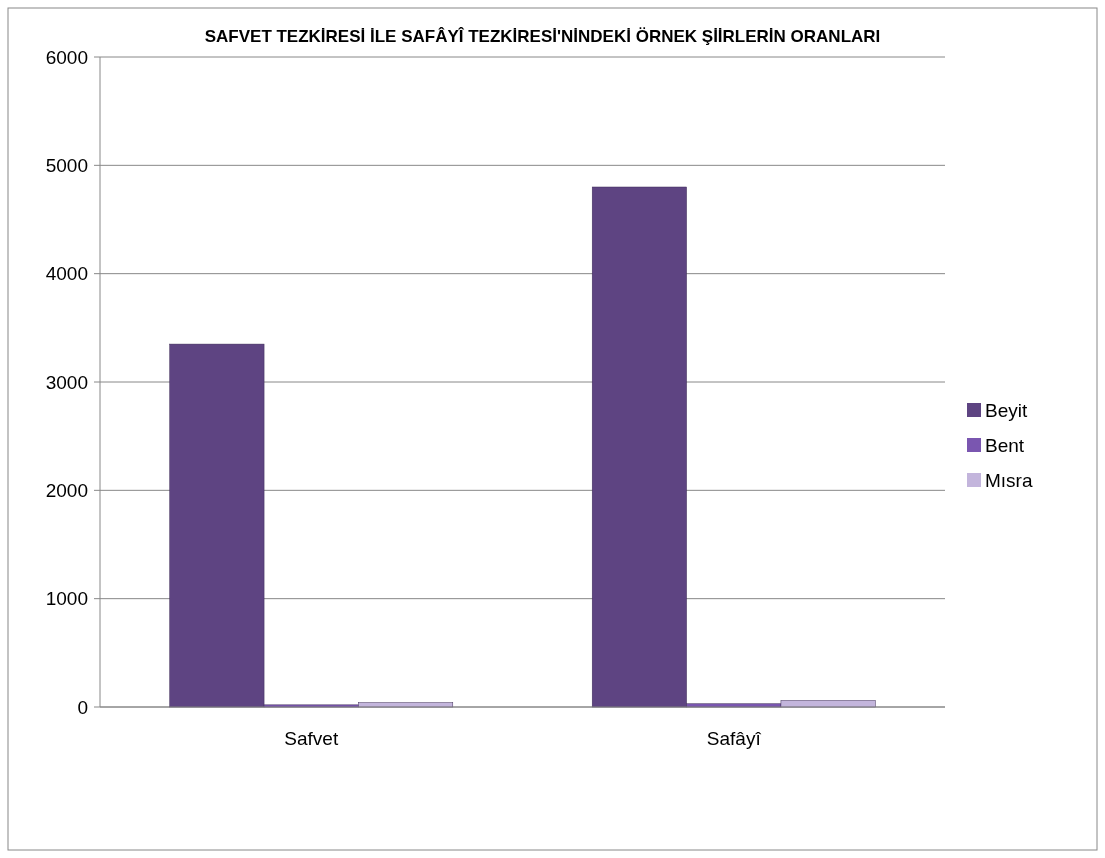 The image size is (1105, 858). What do you see at coordinates (66, 599) in the screenshot?
I see `y-tick-label: 1000` at bounding box center [66, 599].